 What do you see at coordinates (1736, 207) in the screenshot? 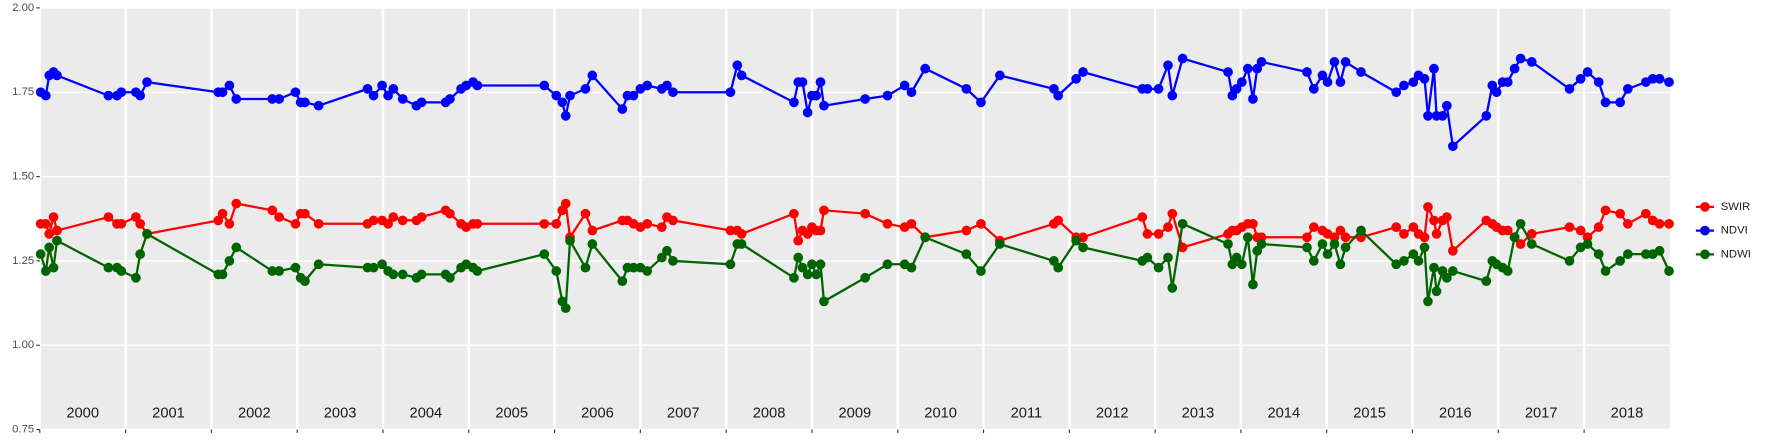
I see `legend-label: SWIR` at bounding box center [1736, 207].